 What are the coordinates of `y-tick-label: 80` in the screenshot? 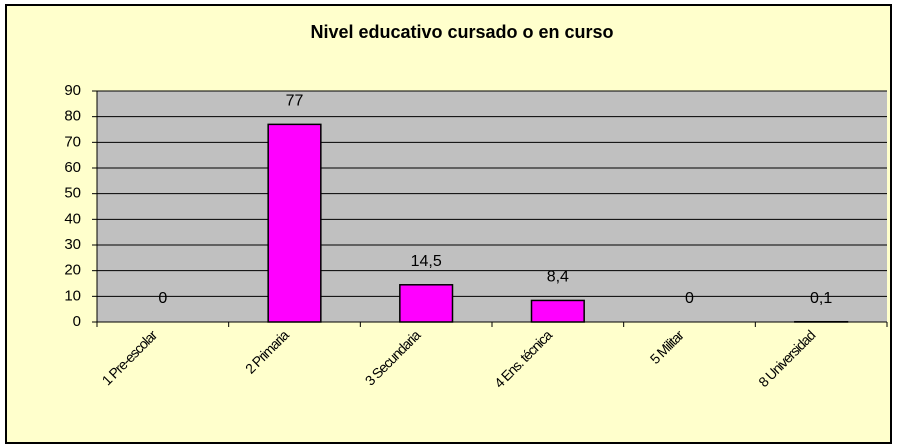 It's located at (72, 116).